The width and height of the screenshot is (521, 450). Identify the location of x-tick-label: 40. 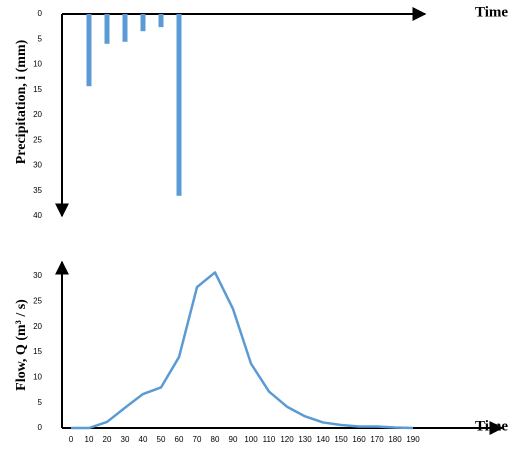
(143, 439).